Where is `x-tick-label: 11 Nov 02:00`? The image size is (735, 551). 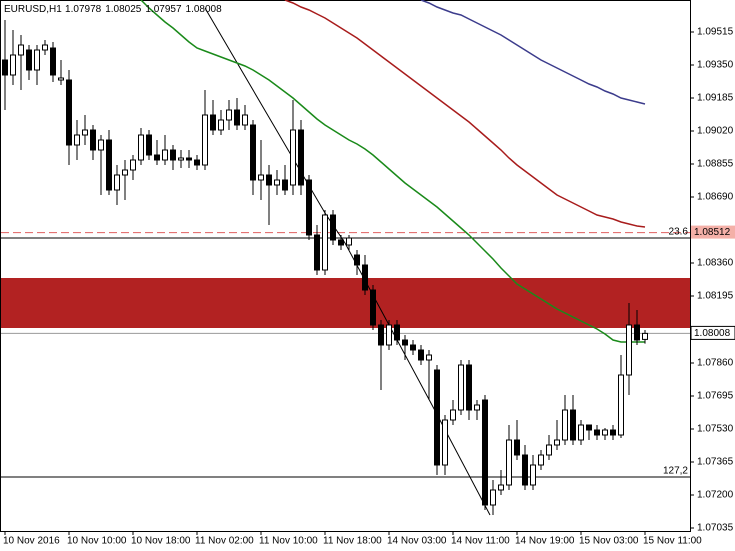 x-tick-label: 11 Nov 02:00 is located at coordinates (224, 541).